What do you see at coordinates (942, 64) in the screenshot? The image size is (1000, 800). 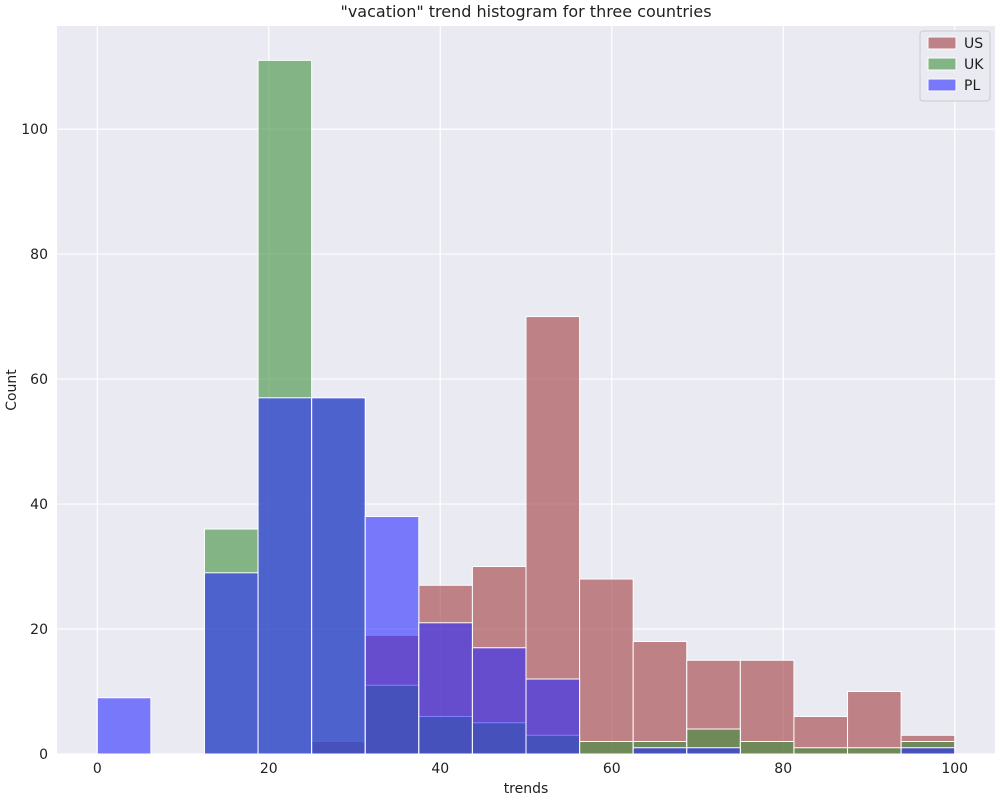 I see `legend-swatch-uk` at bounding box center [942, 64].